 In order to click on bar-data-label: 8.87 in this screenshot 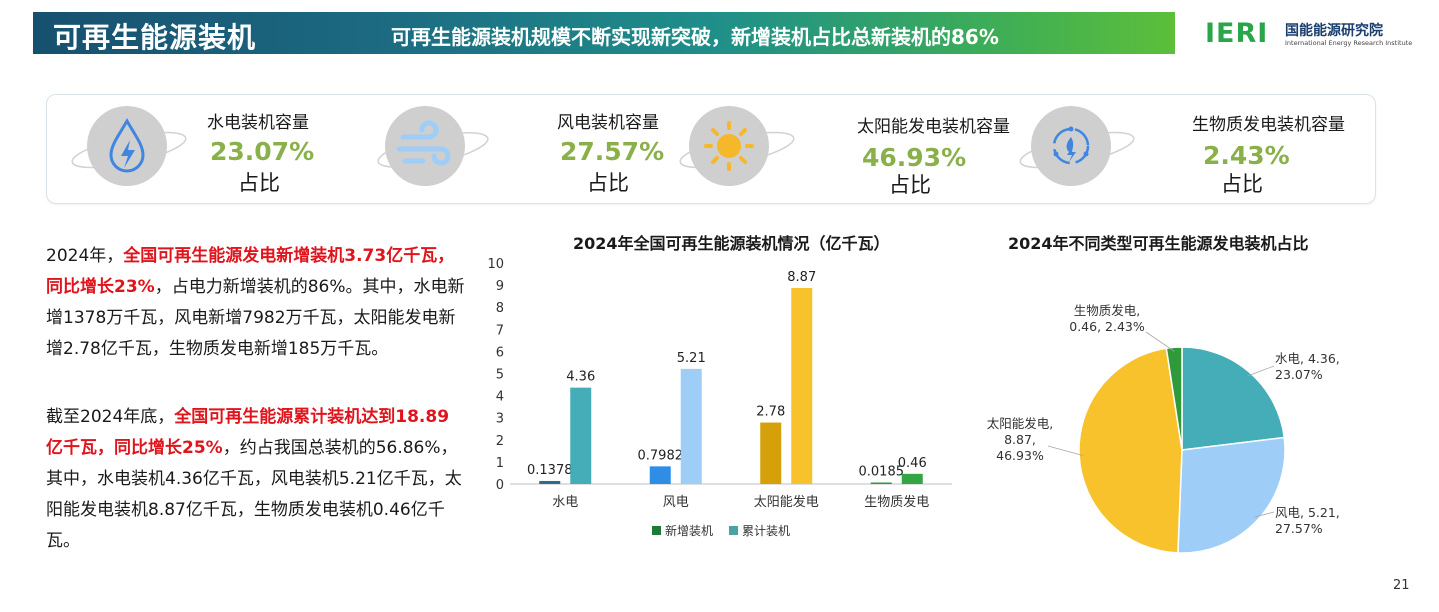, I will do `click(801, 277)`.